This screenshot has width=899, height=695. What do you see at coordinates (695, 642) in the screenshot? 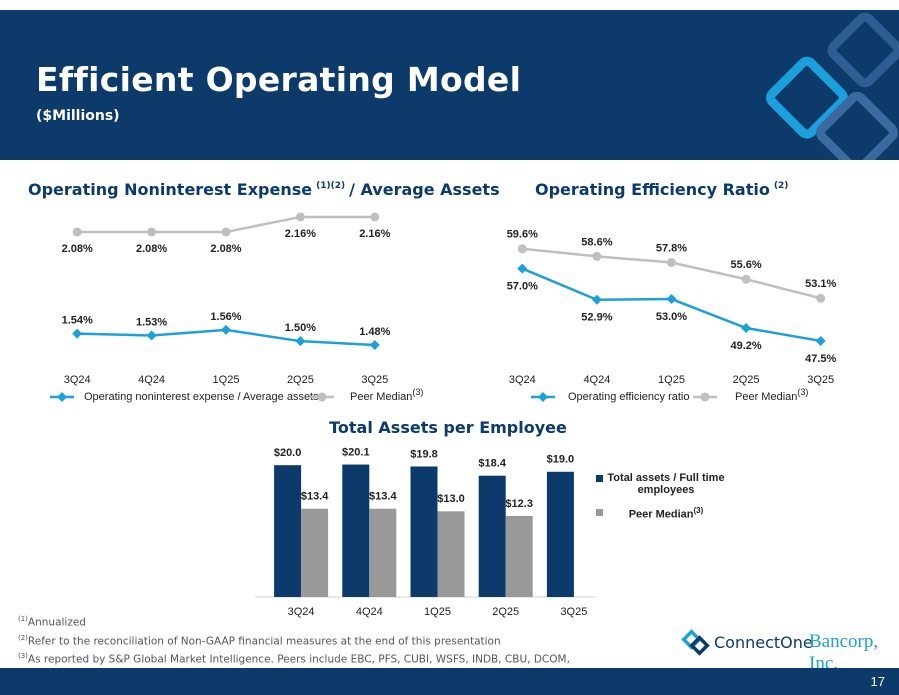
I see `logo-mark` at bounding box center [695, 642].